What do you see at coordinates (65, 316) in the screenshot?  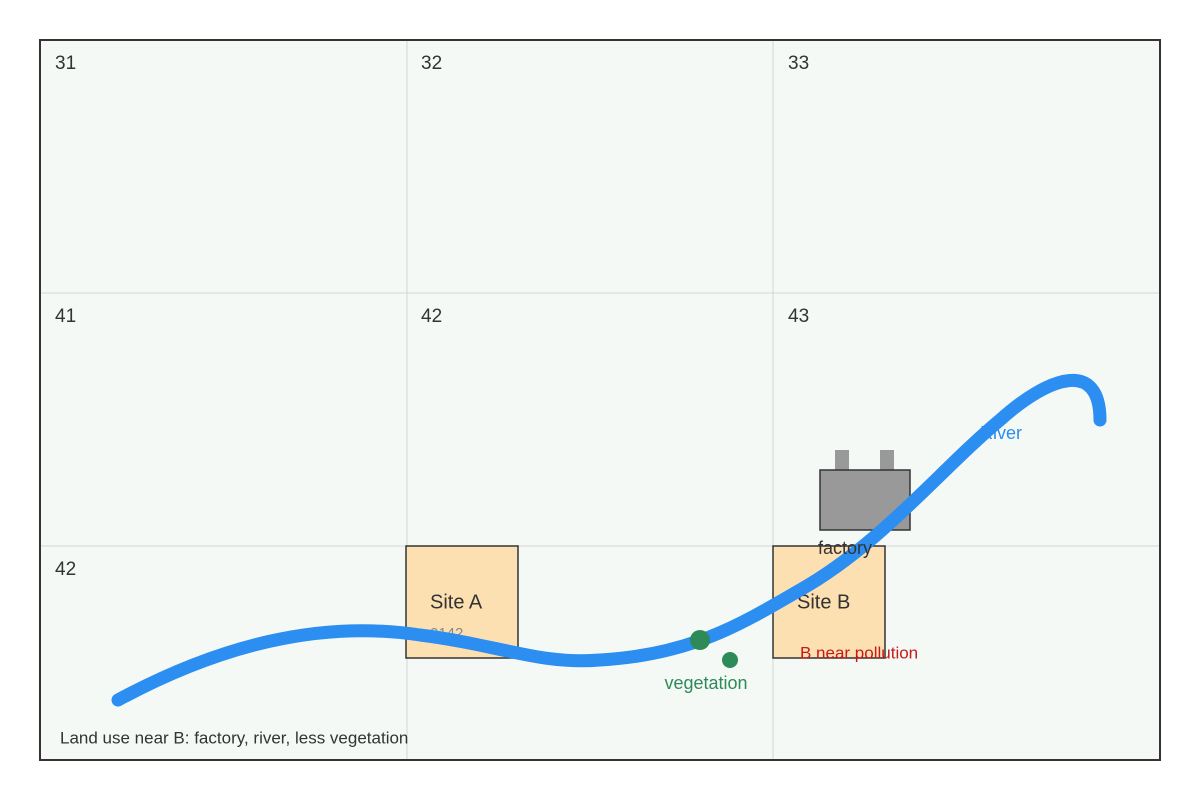 I see `cell-label: 41` at bounding box center [65, 316].